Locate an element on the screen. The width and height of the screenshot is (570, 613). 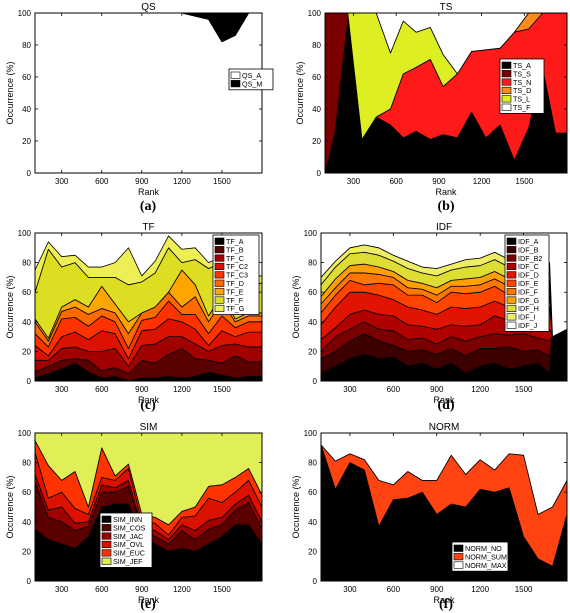
panel-tag: (c) is located at coordinates (148, 405).